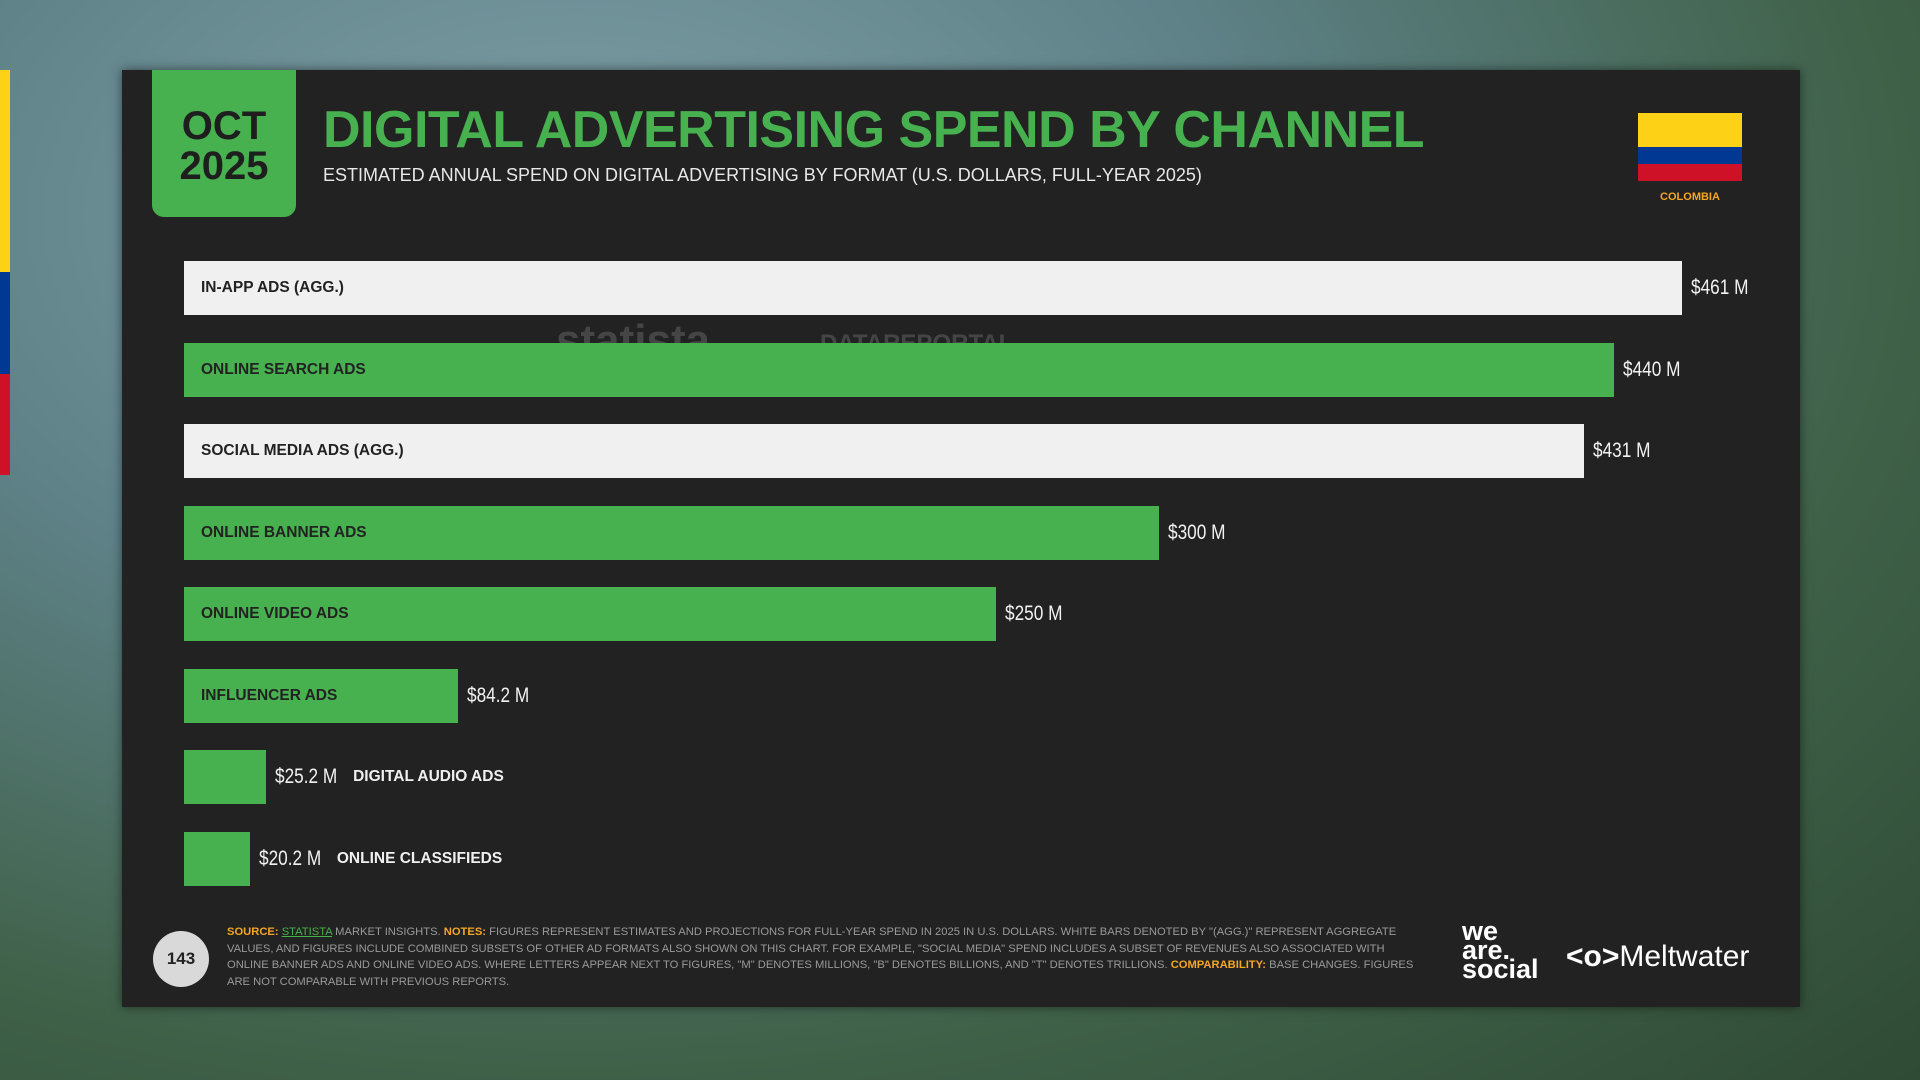 The width and height of the screenshot is (1920, 1080). What do you see at coordinates (284, 532) in the screenshot?
I see `category-label: ONLINE BANNER ADS` at bounding box center [284, 532].